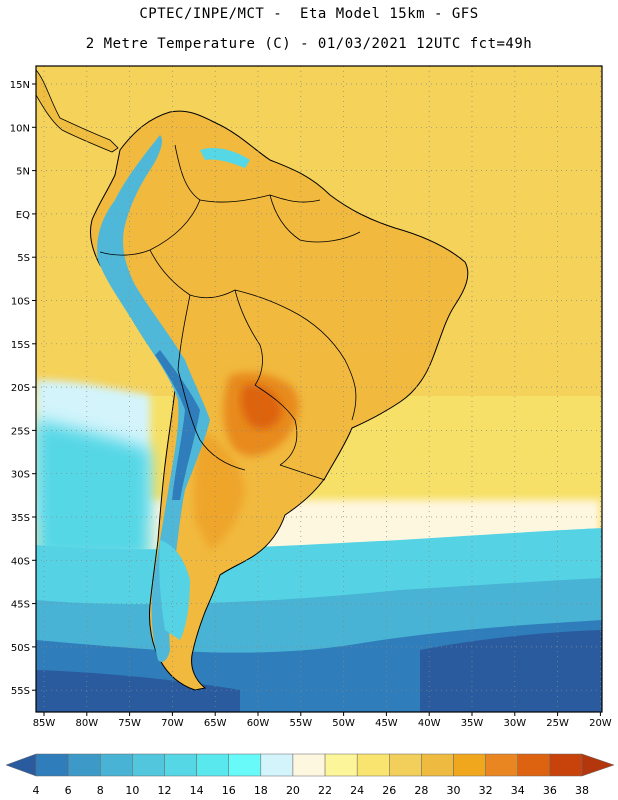 This screenshot has height=800, width=618. I want to click on lat-tick-label: 30S, so click(20, 475).